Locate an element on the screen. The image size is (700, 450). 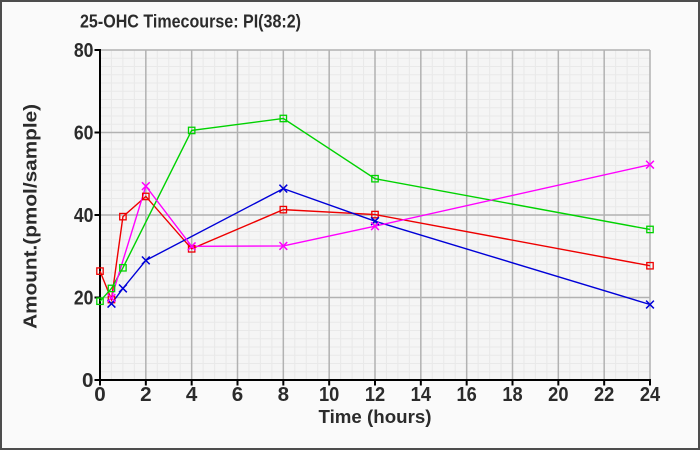
svg-text: 18 is located at coordinates (512, 394).